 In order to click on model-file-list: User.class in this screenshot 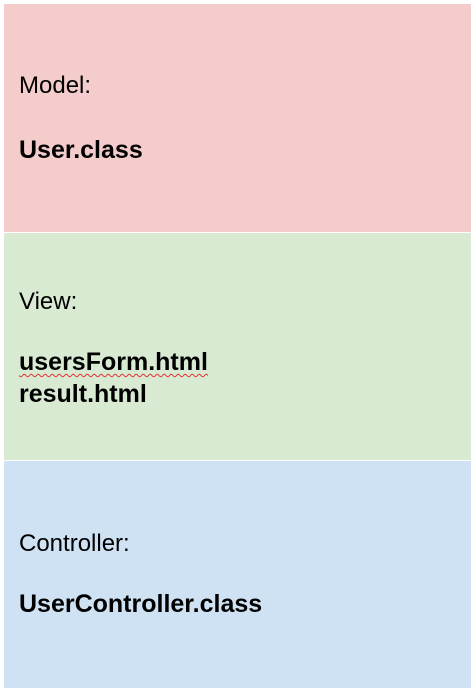, I will do `click(81, 150)`.